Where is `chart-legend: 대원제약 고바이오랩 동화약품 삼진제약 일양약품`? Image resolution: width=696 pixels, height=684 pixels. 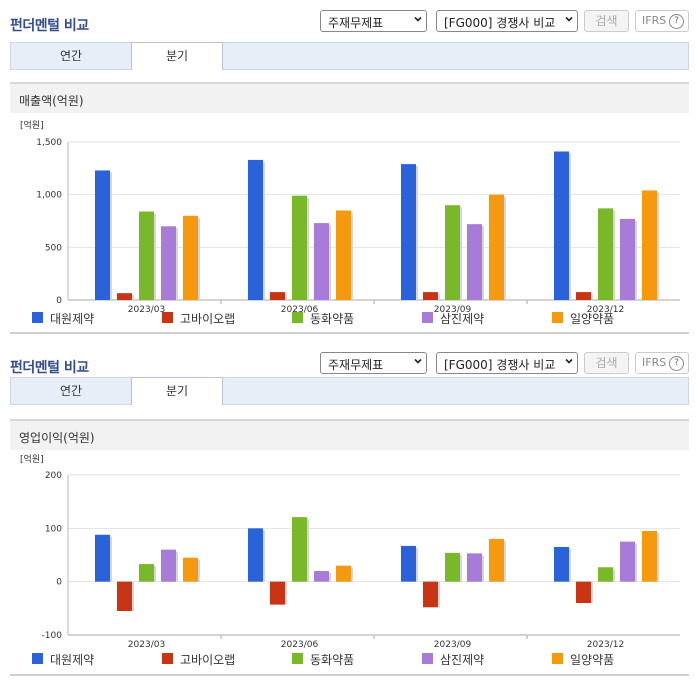 chart-legend: 대원제약 고바이오랩 동화약품 삼진제약 일양약품 is located at coordinates (352, 659).